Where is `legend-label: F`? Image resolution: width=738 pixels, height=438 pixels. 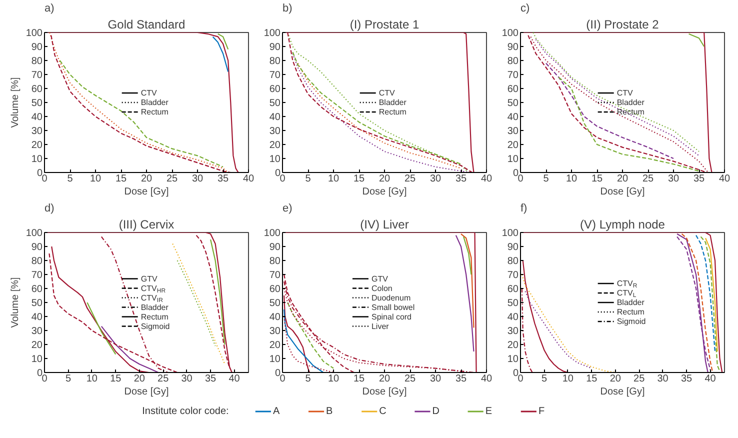 legend-label: F is located at coordinates (541, 411).